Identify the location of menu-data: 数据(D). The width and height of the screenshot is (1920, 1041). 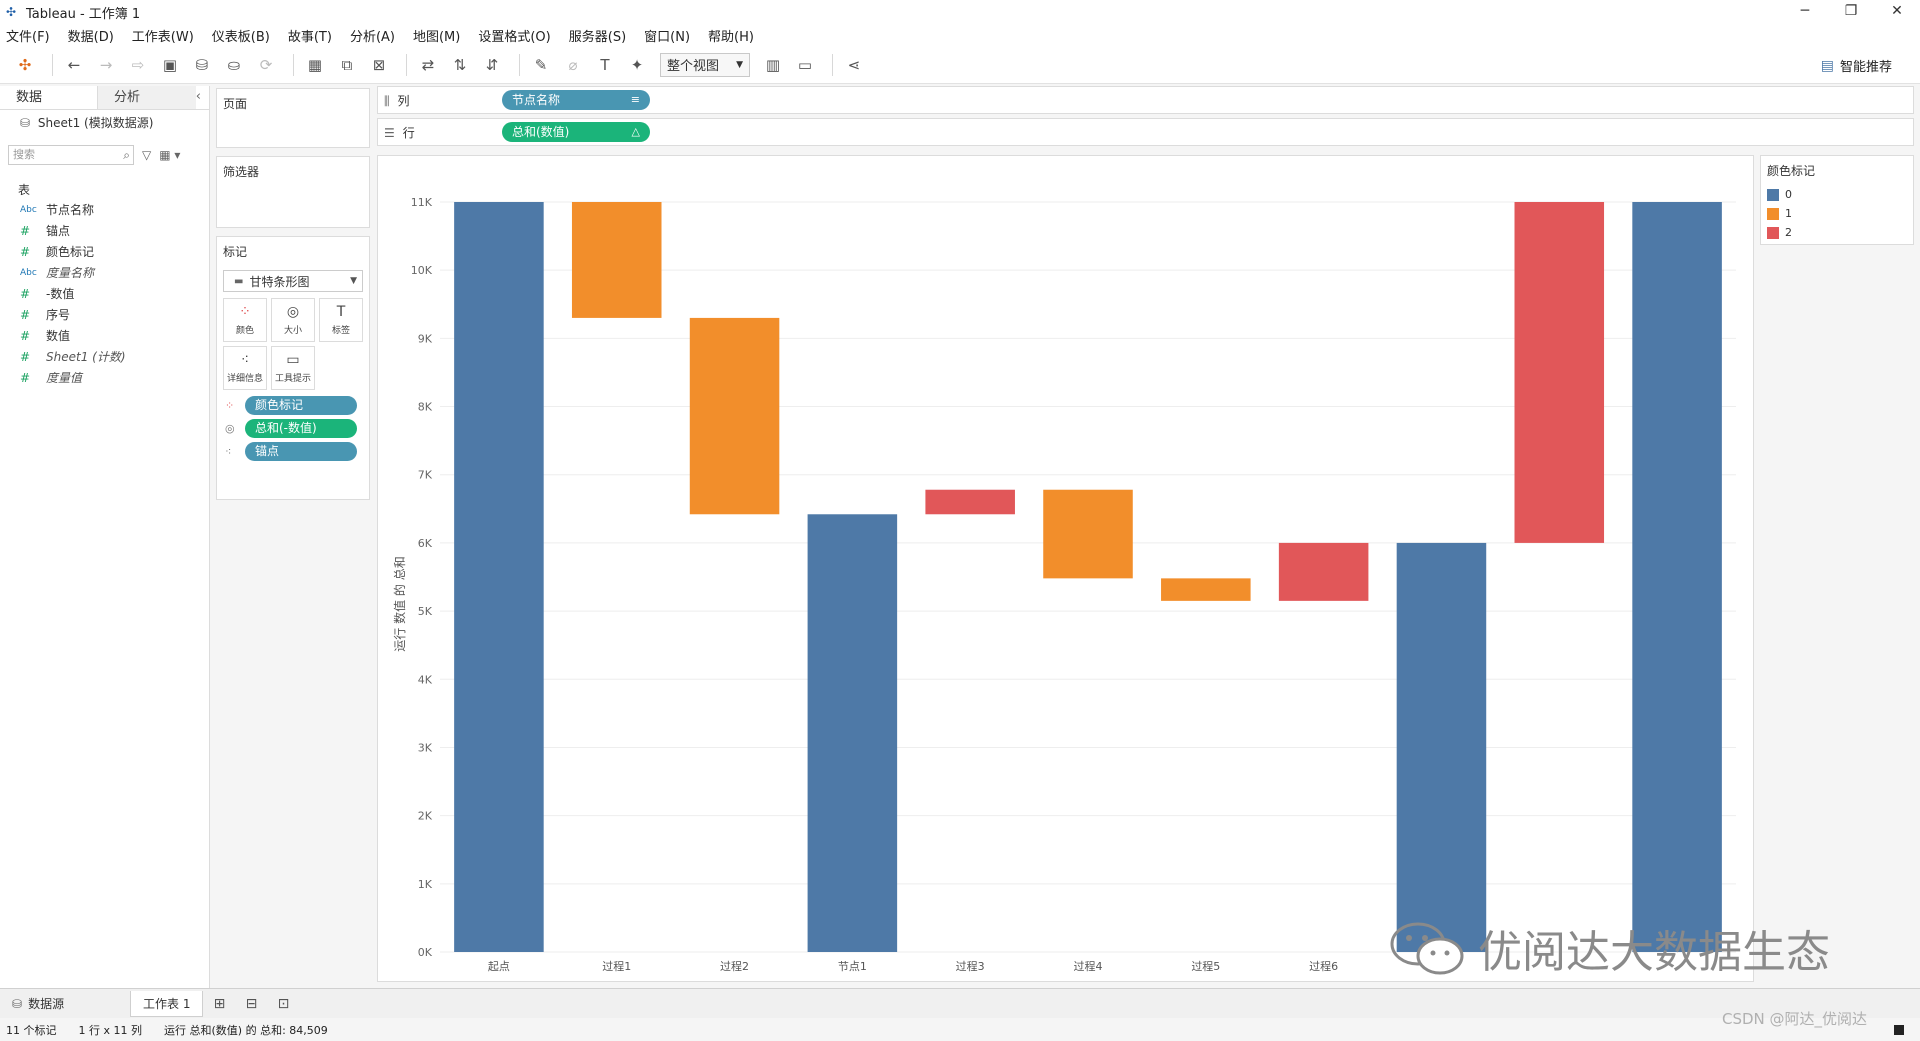
(90, 37).